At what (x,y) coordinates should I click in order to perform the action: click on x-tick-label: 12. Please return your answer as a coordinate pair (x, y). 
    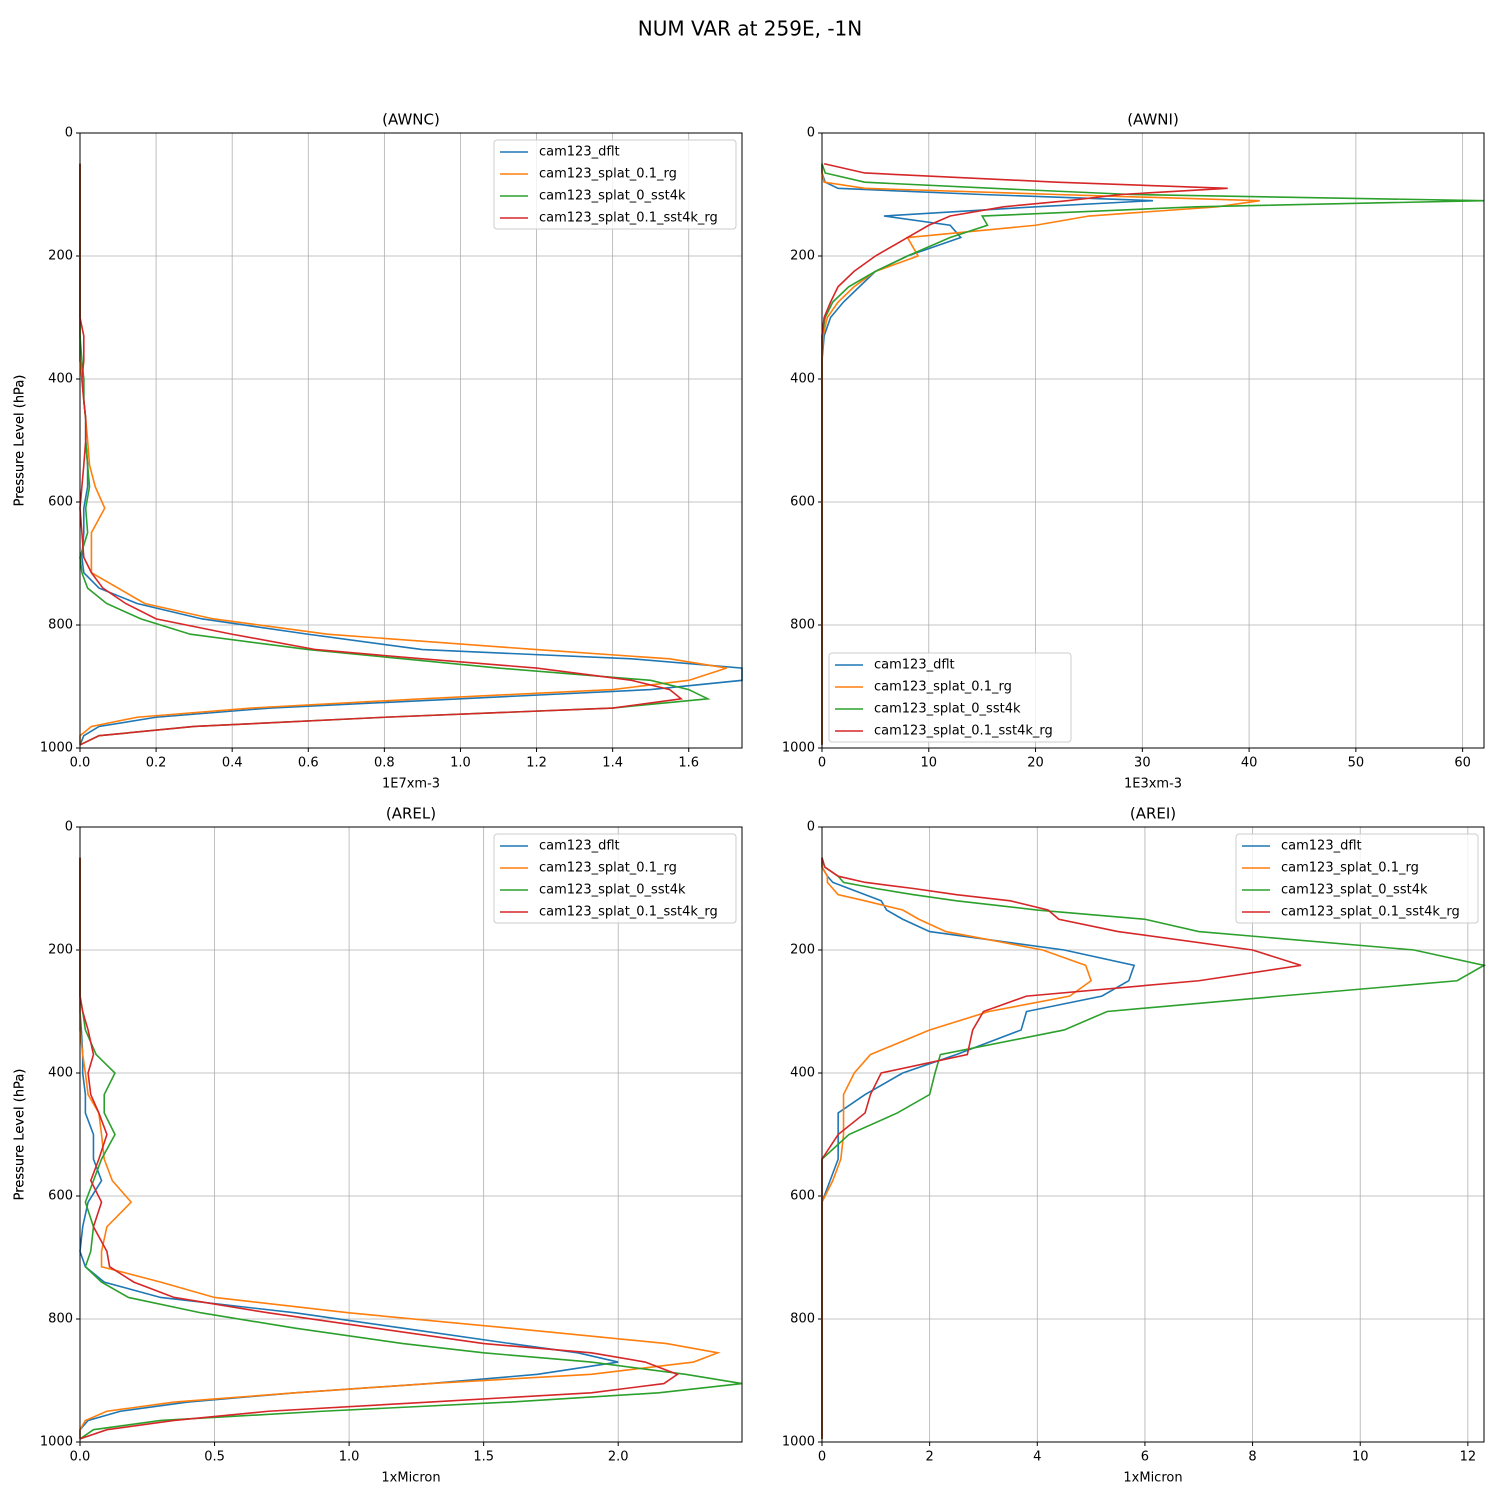
    Looking at the image, I should click on (1468, 1457).